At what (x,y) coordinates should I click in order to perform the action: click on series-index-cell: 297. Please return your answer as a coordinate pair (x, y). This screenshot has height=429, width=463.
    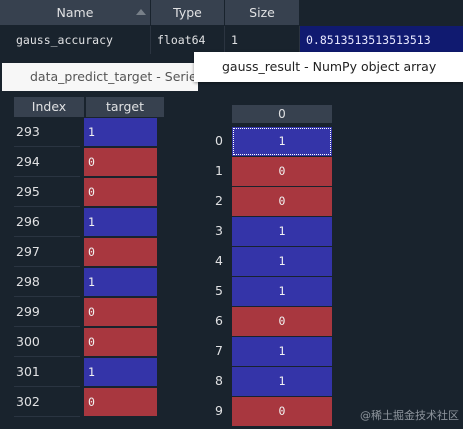
    Looking at the image, I should click on (47, 252).